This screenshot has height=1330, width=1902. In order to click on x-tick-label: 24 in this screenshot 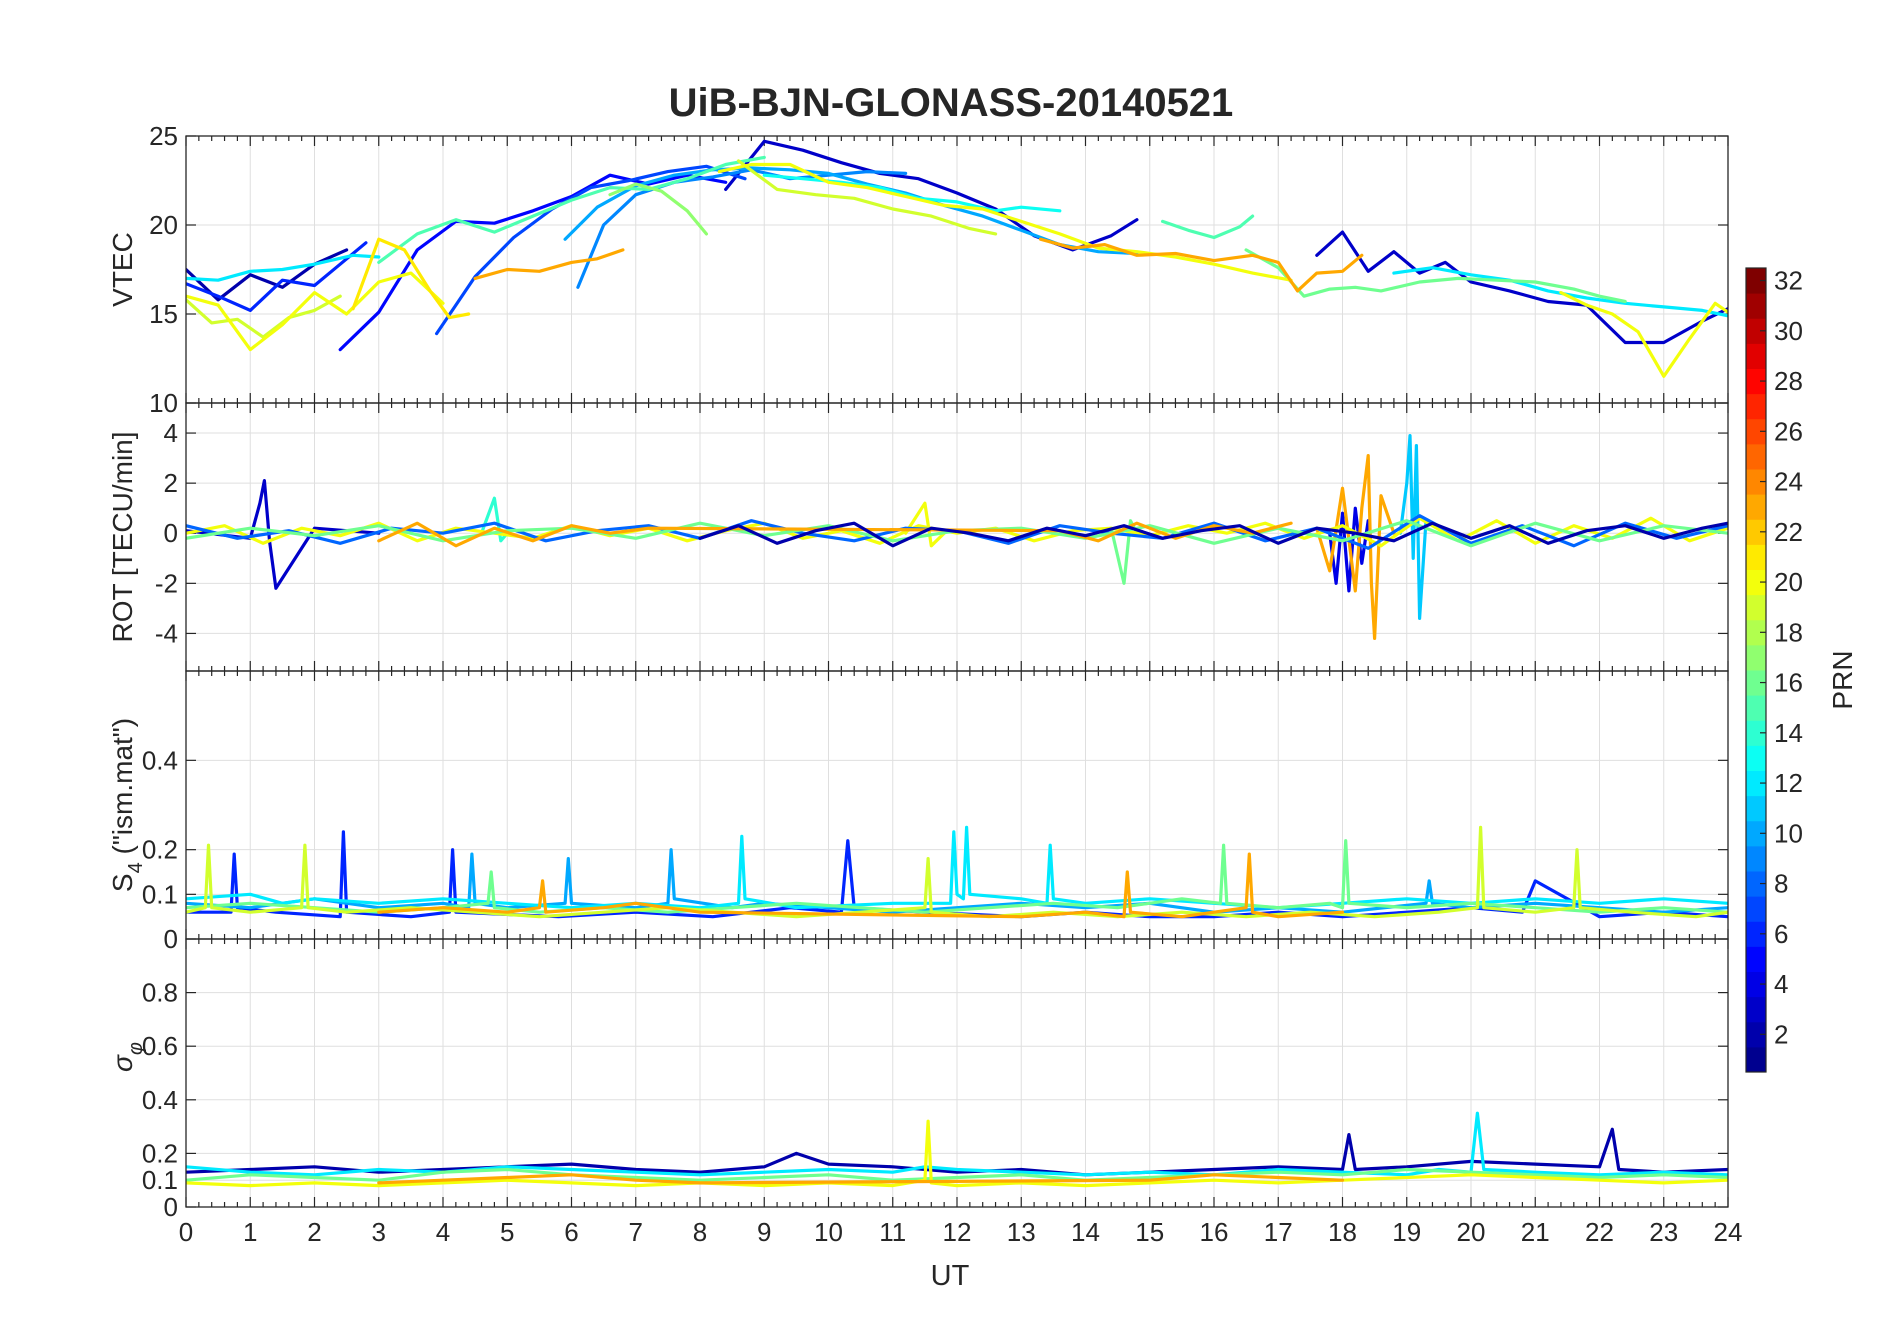, I will do `click(1728, 1232)`.